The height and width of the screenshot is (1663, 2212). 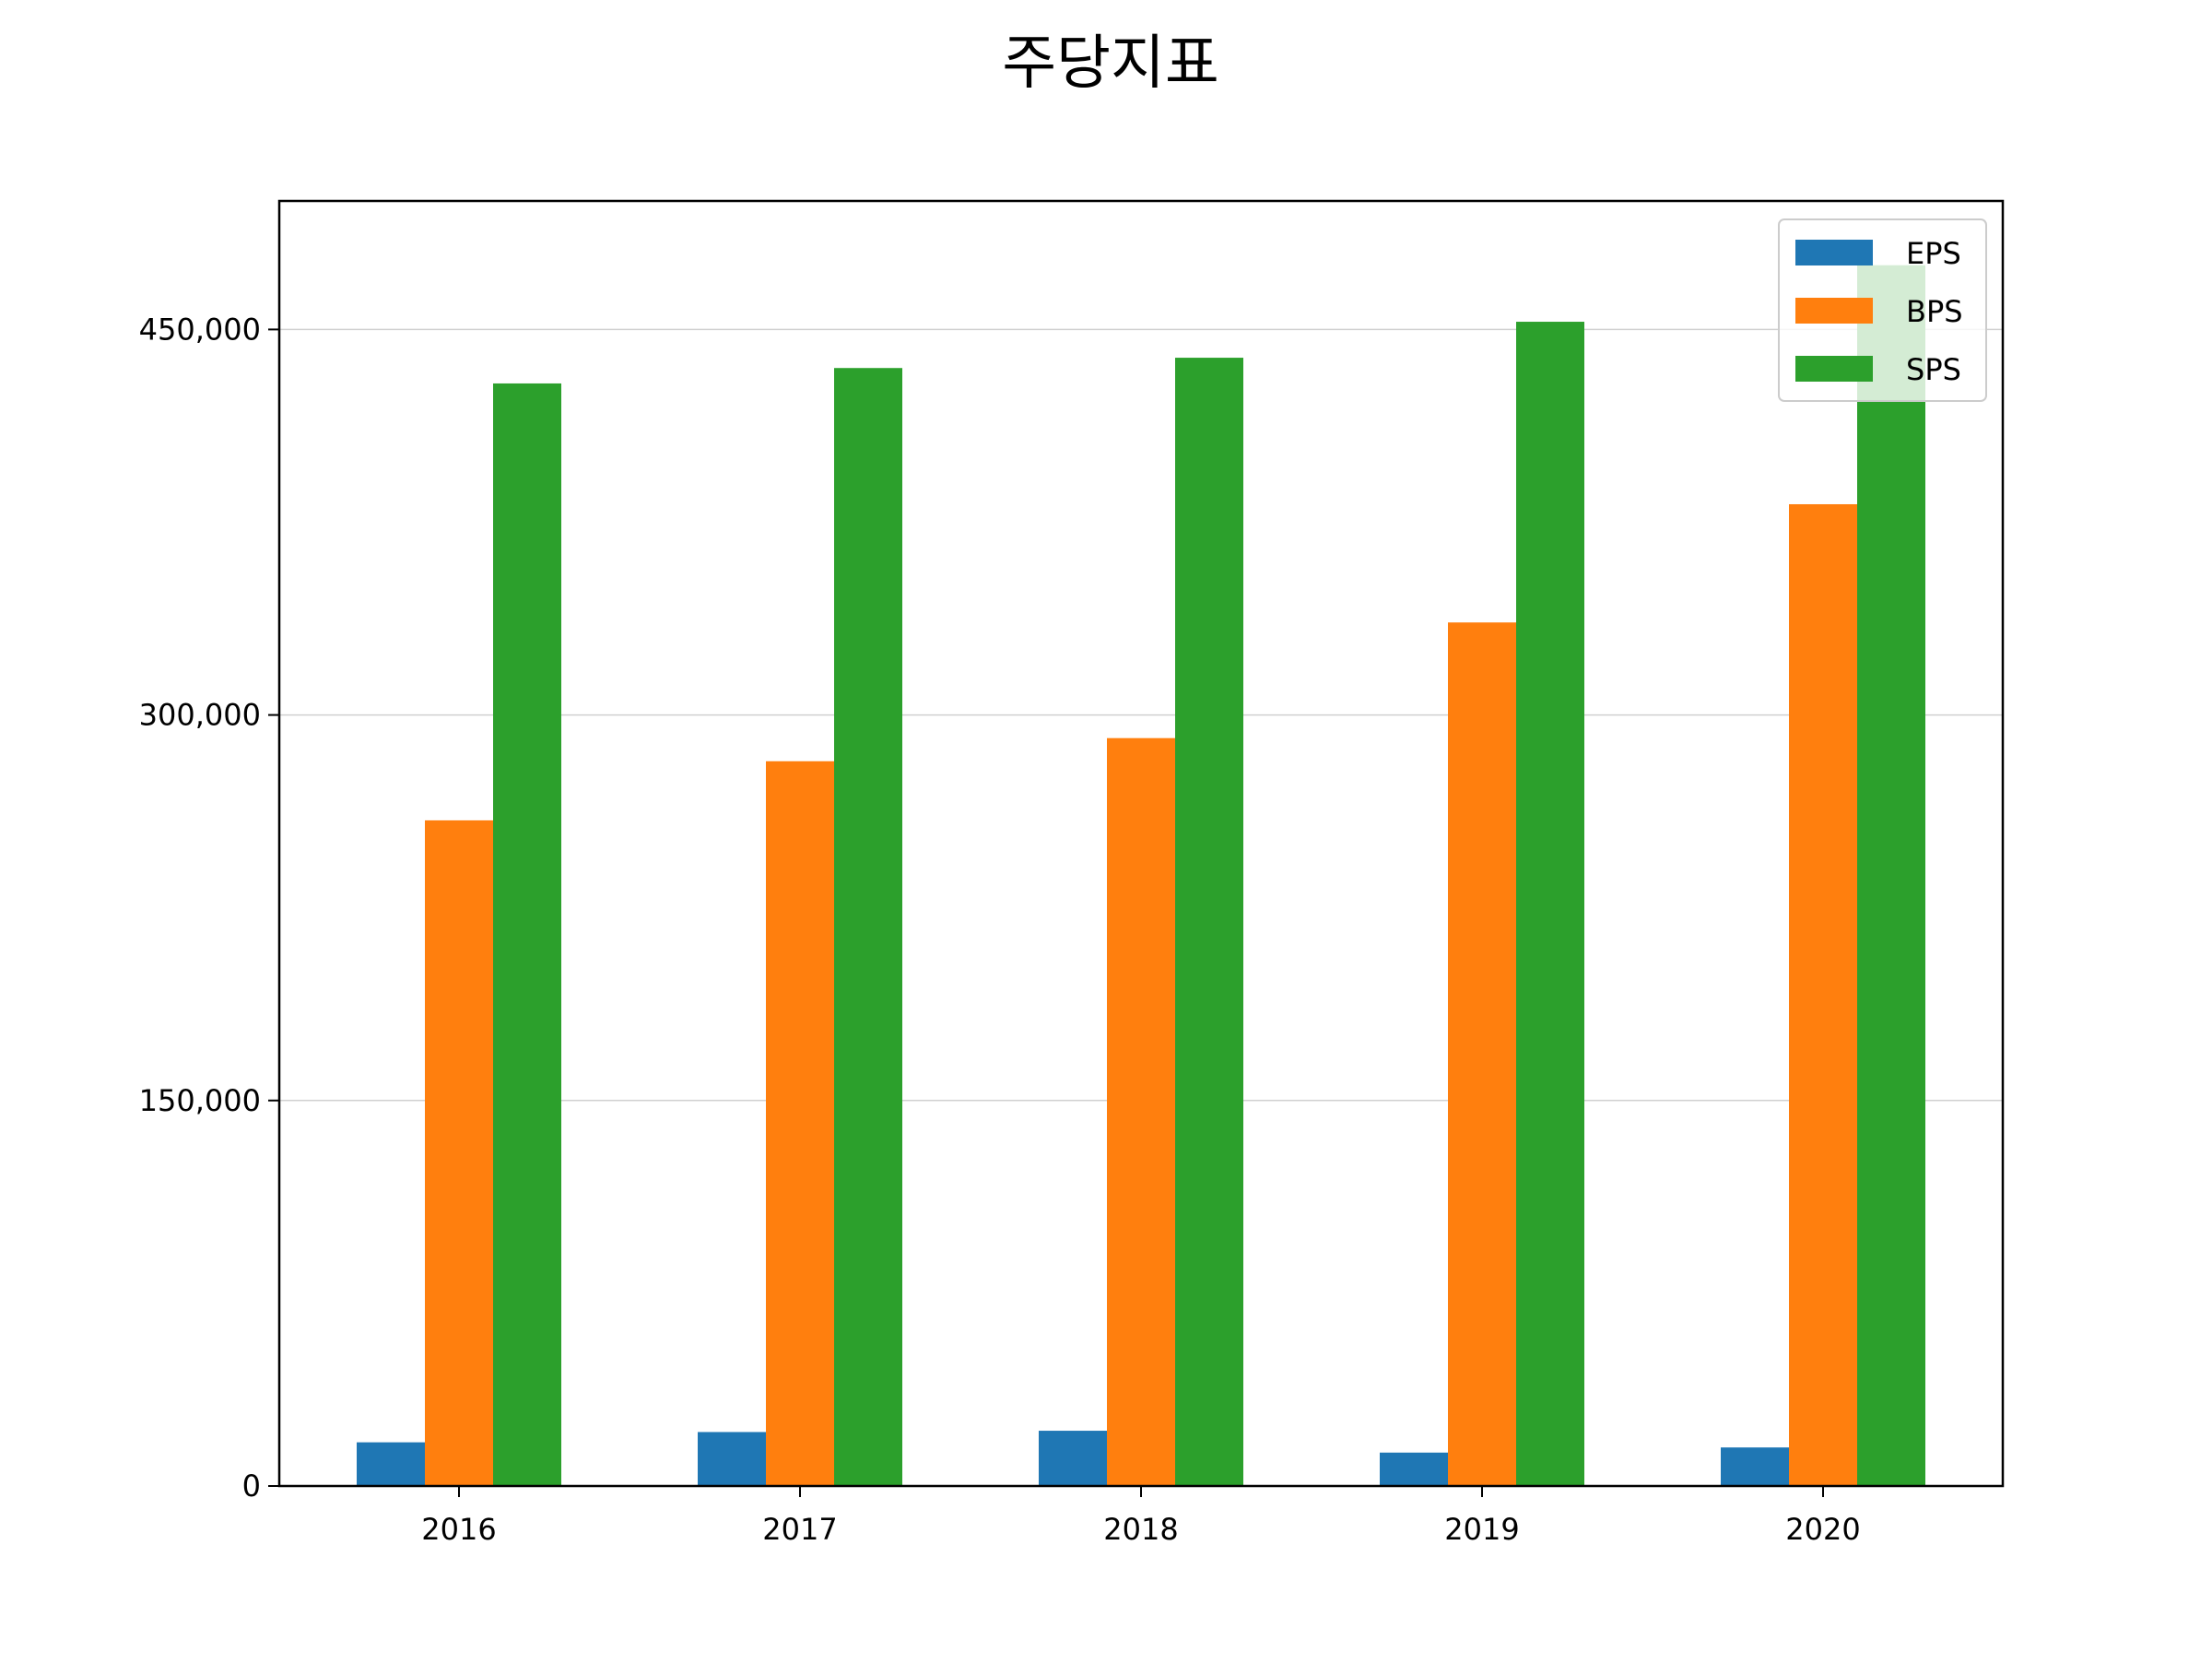 I want to click on bar-sps-2020, so click(x=1891, y=876).